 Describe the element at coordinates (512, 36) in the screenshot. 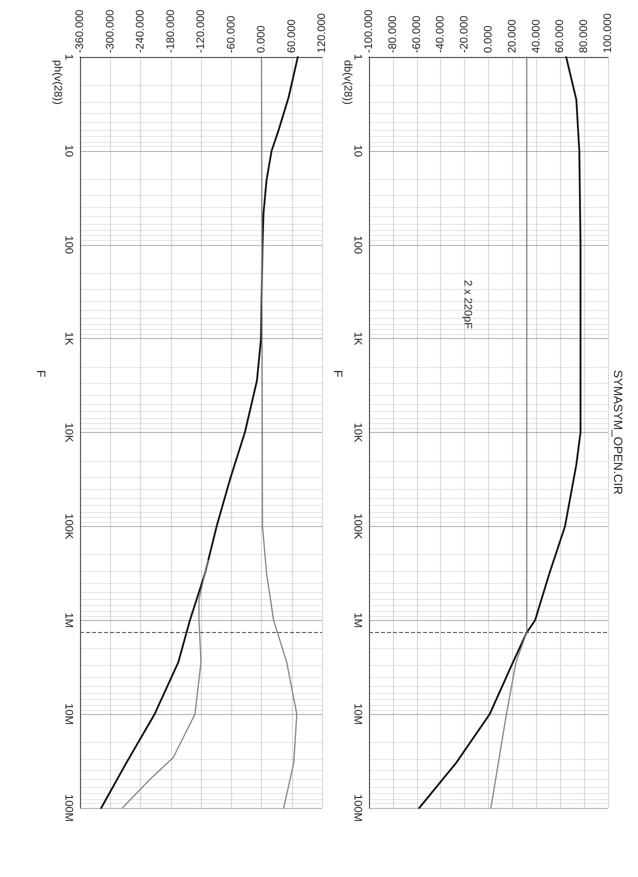

I see `x-tick-label: 20.000` at that location.